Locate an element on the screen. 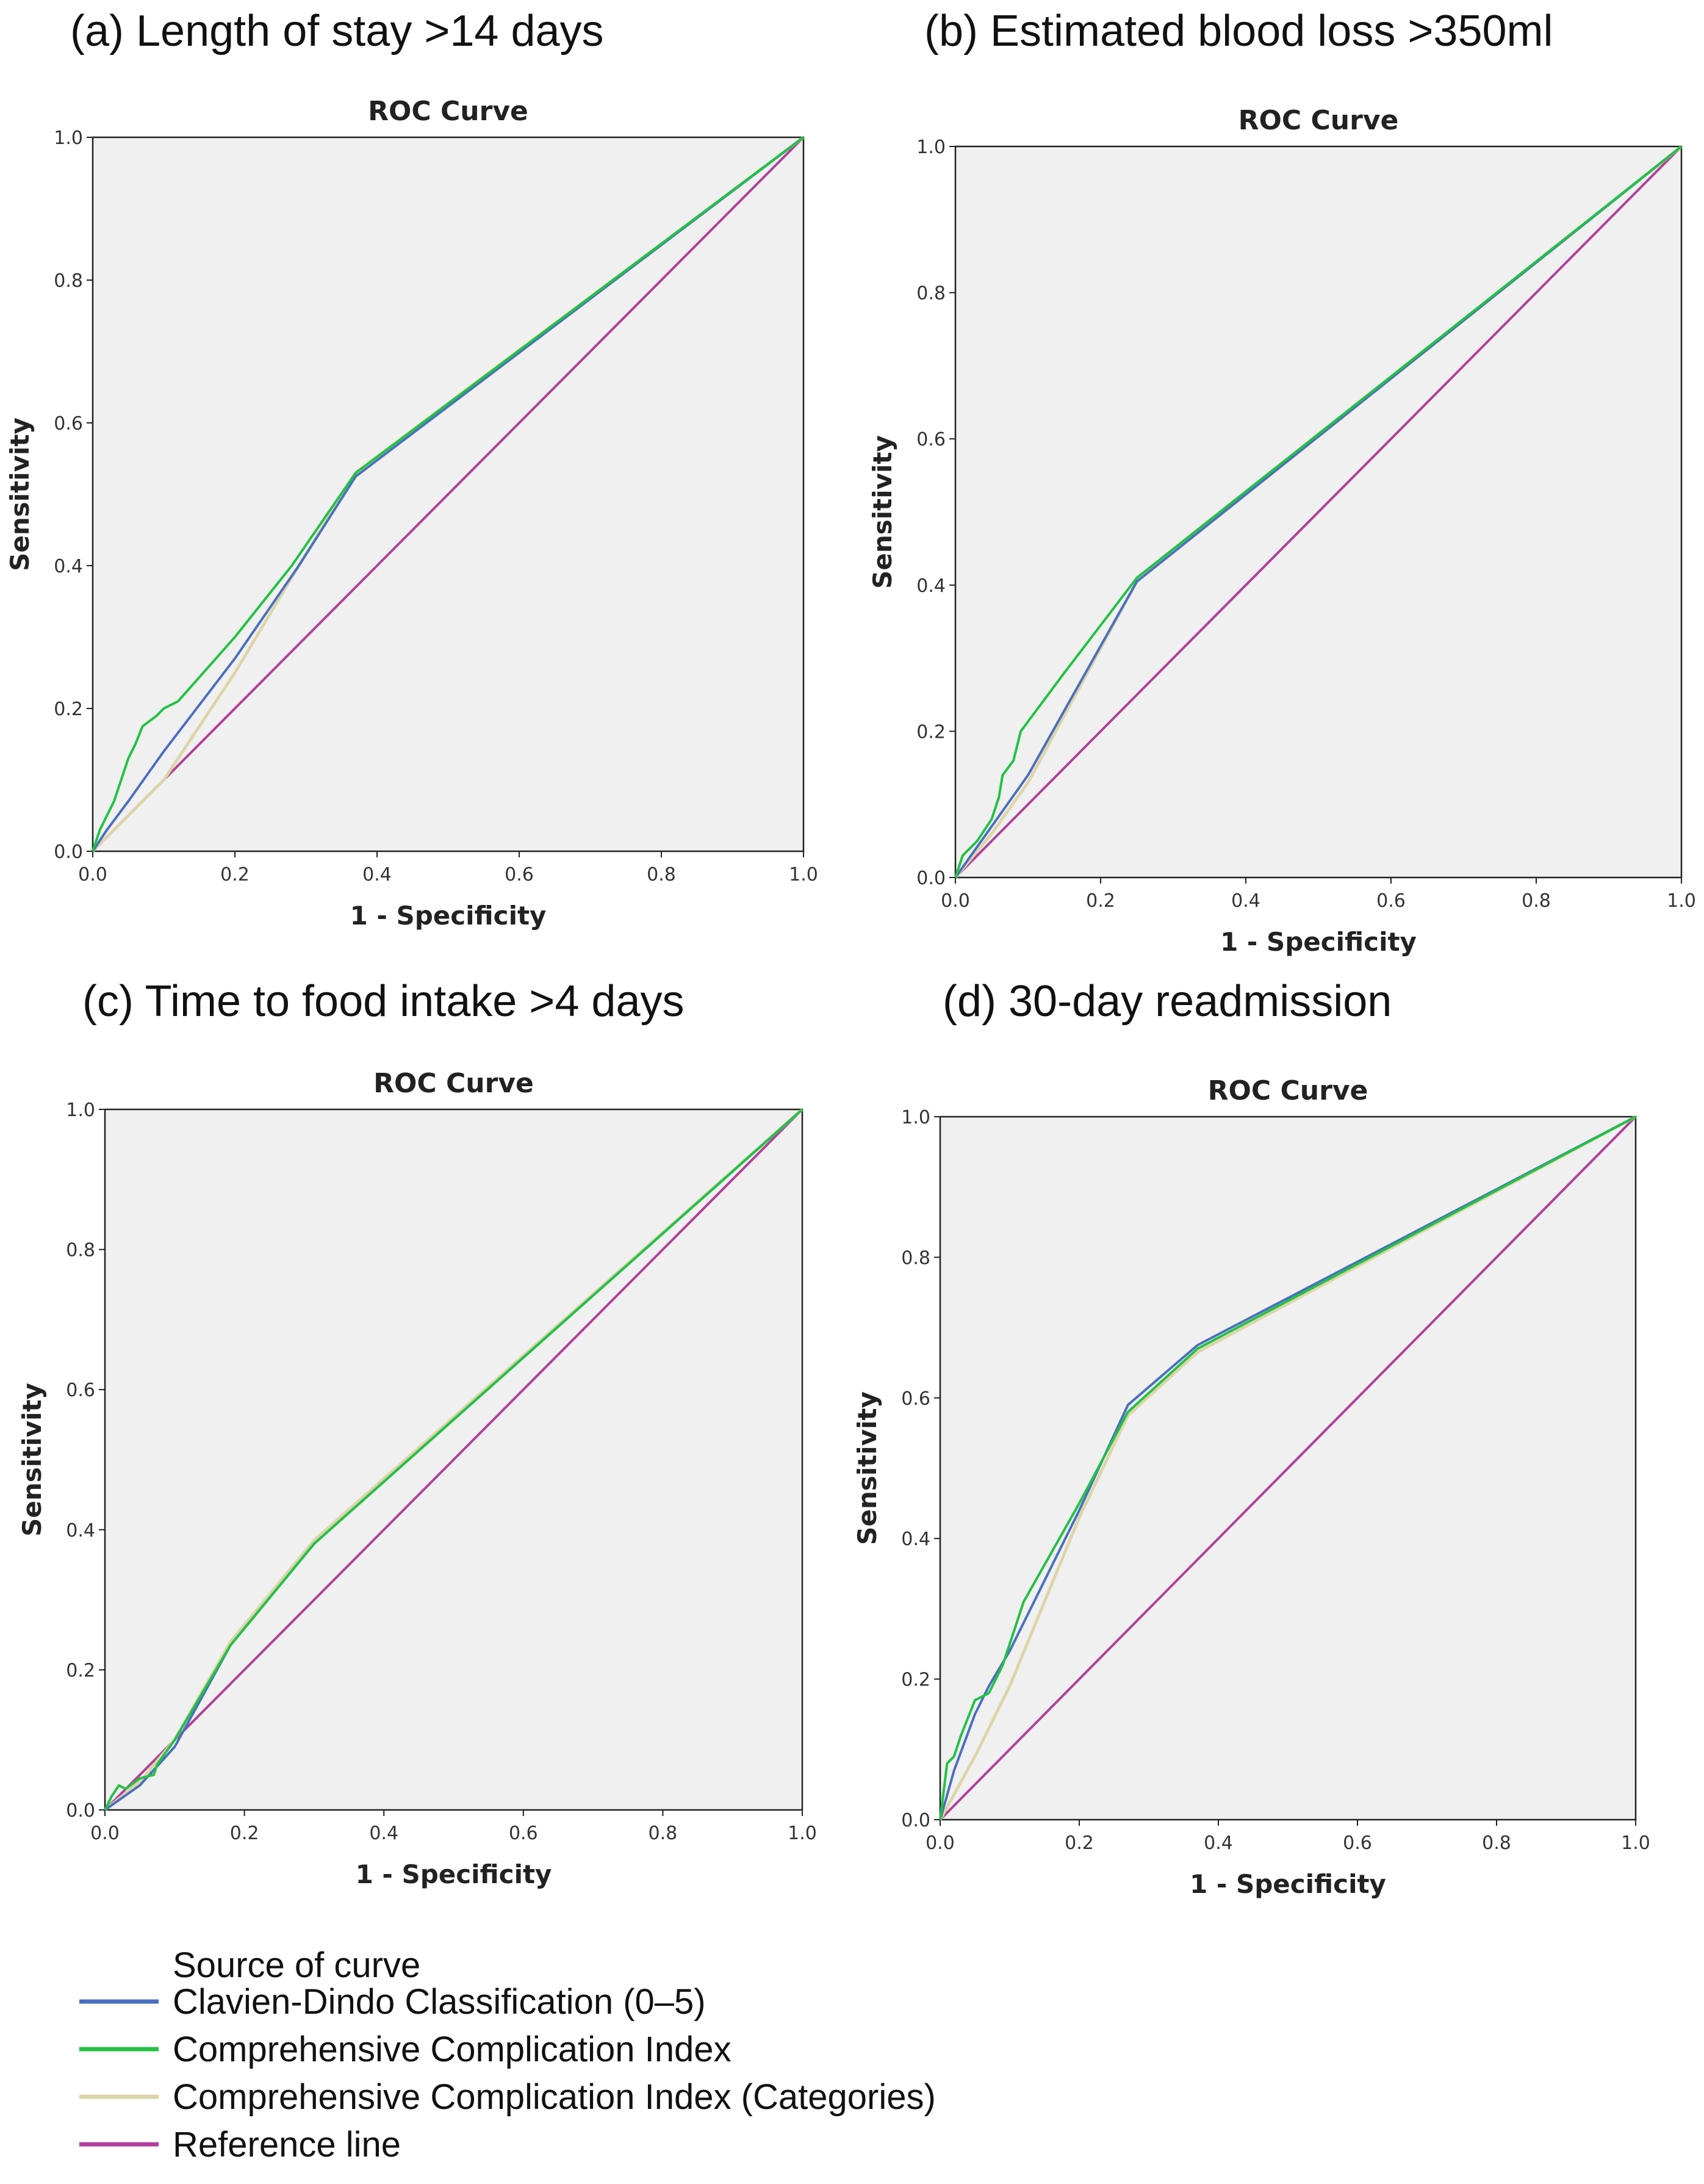  legend-title: Source of curve is located at coordinates (296, 1965).